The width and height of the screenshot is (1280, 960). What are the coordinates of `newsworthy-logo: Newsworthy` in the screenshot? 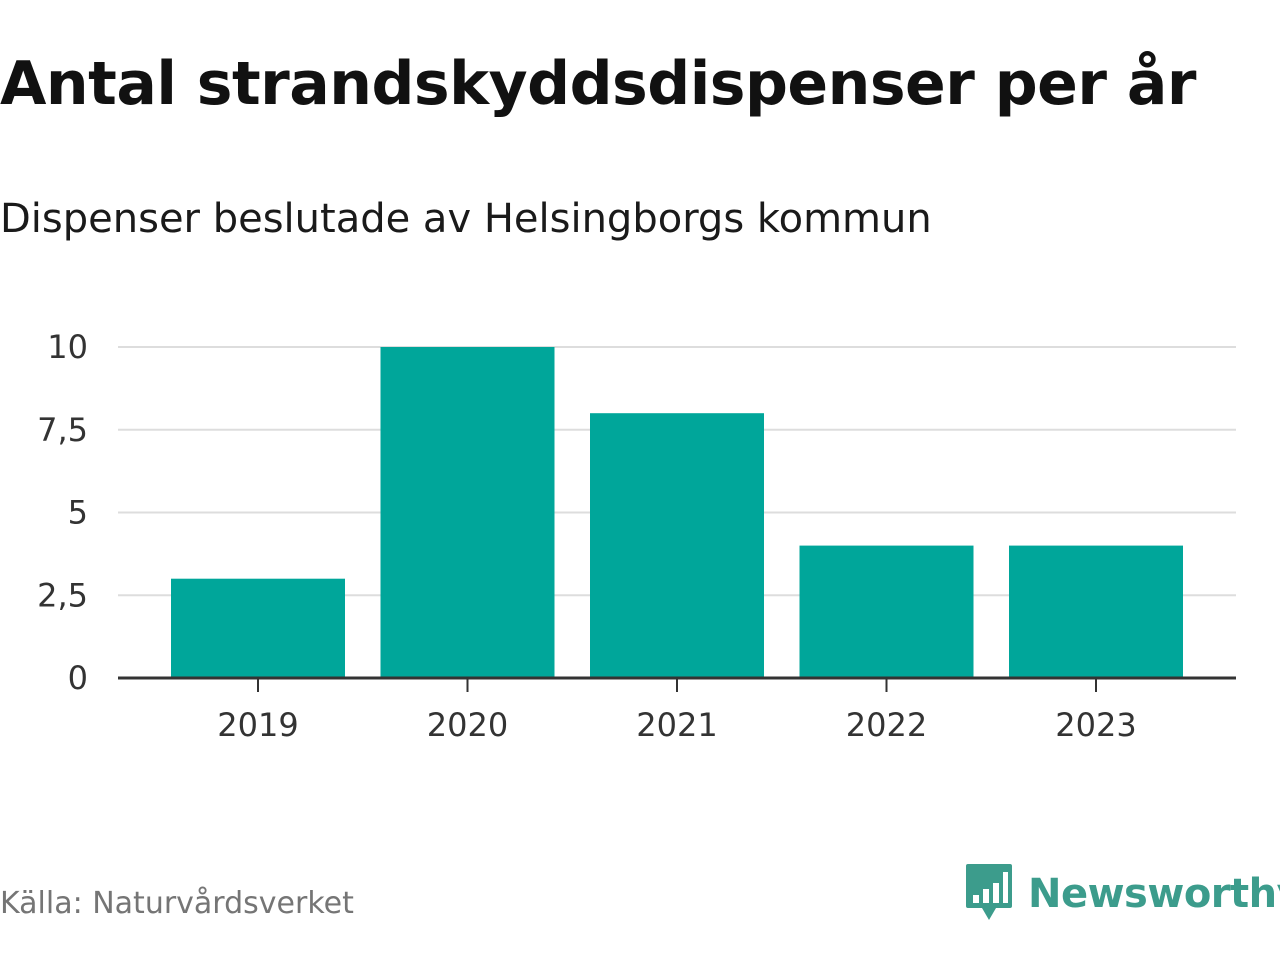 It's located at (1122, 894).